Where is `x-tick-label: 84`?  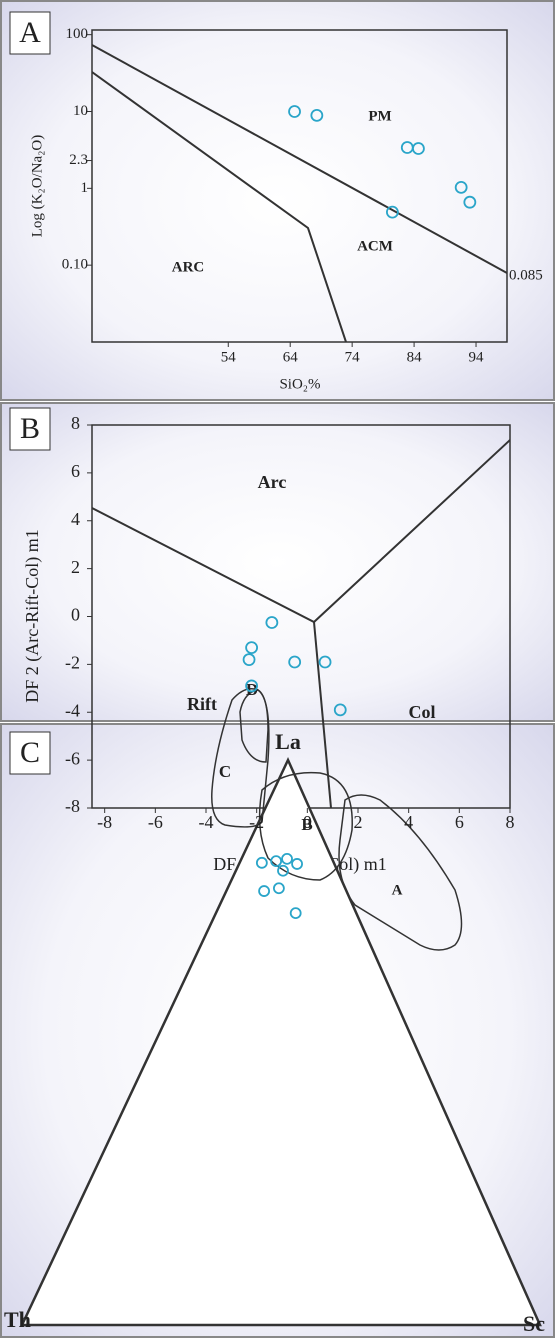
x-tick-label: 84 is located at coordinates (415, 357).